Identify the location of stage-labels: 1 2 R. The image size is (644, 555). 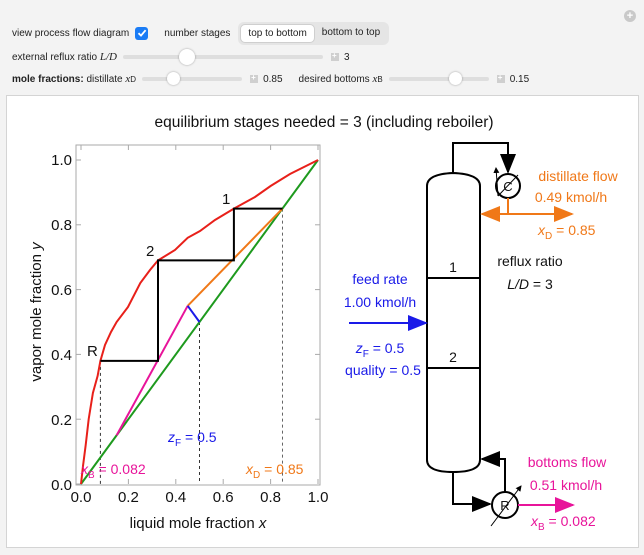
(158, 275).